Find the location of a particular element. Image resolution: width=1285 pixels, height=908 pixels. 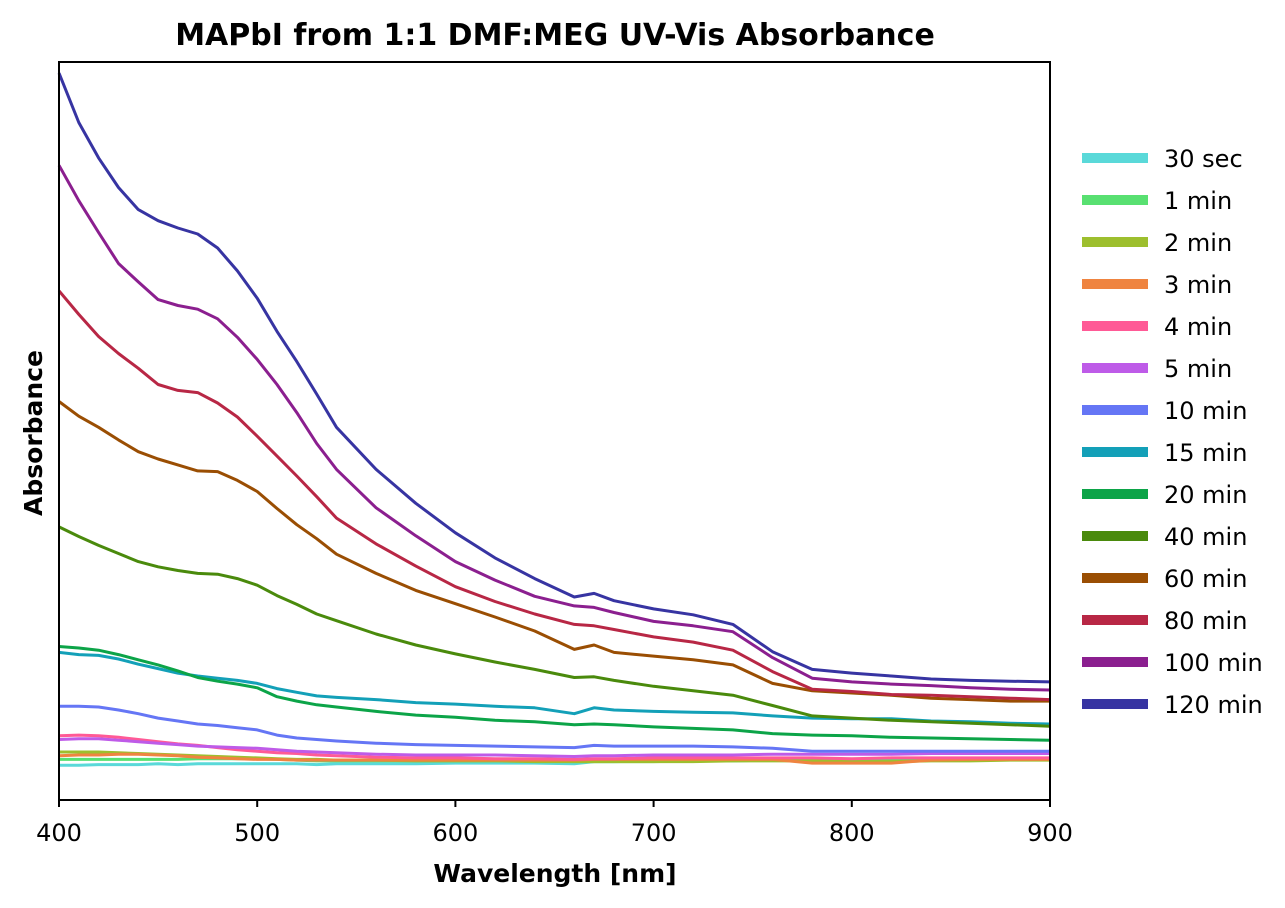

x-axis-ticks: 400 500 600 700 800 900 is located at coordinates (554, 823).